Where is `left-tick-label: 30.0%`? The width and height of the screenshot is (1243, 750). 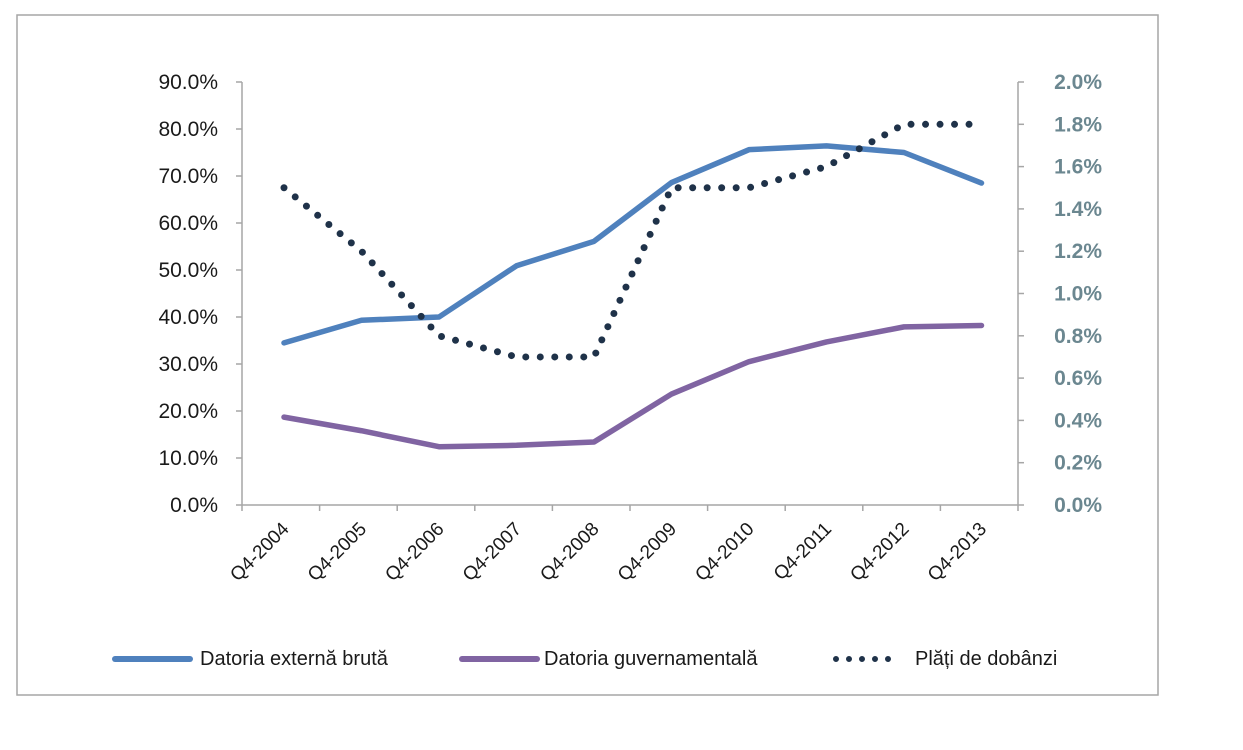
left-tick-label: 30.0% is located at coordinates (188, 364).